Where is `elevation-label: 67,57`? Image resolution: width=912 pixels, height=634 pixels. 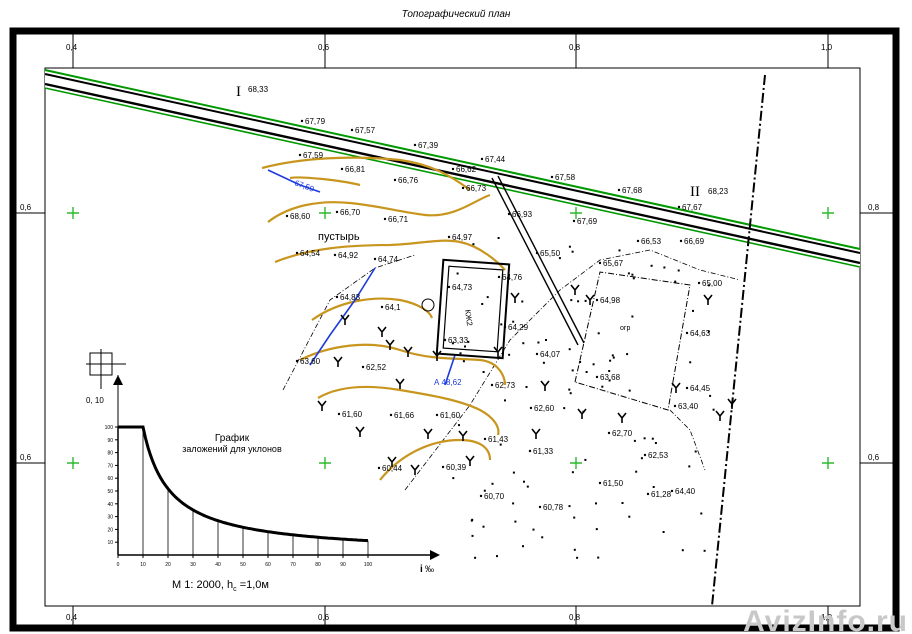 elevation-label: 67,57 is located at coordinates (365, 130).